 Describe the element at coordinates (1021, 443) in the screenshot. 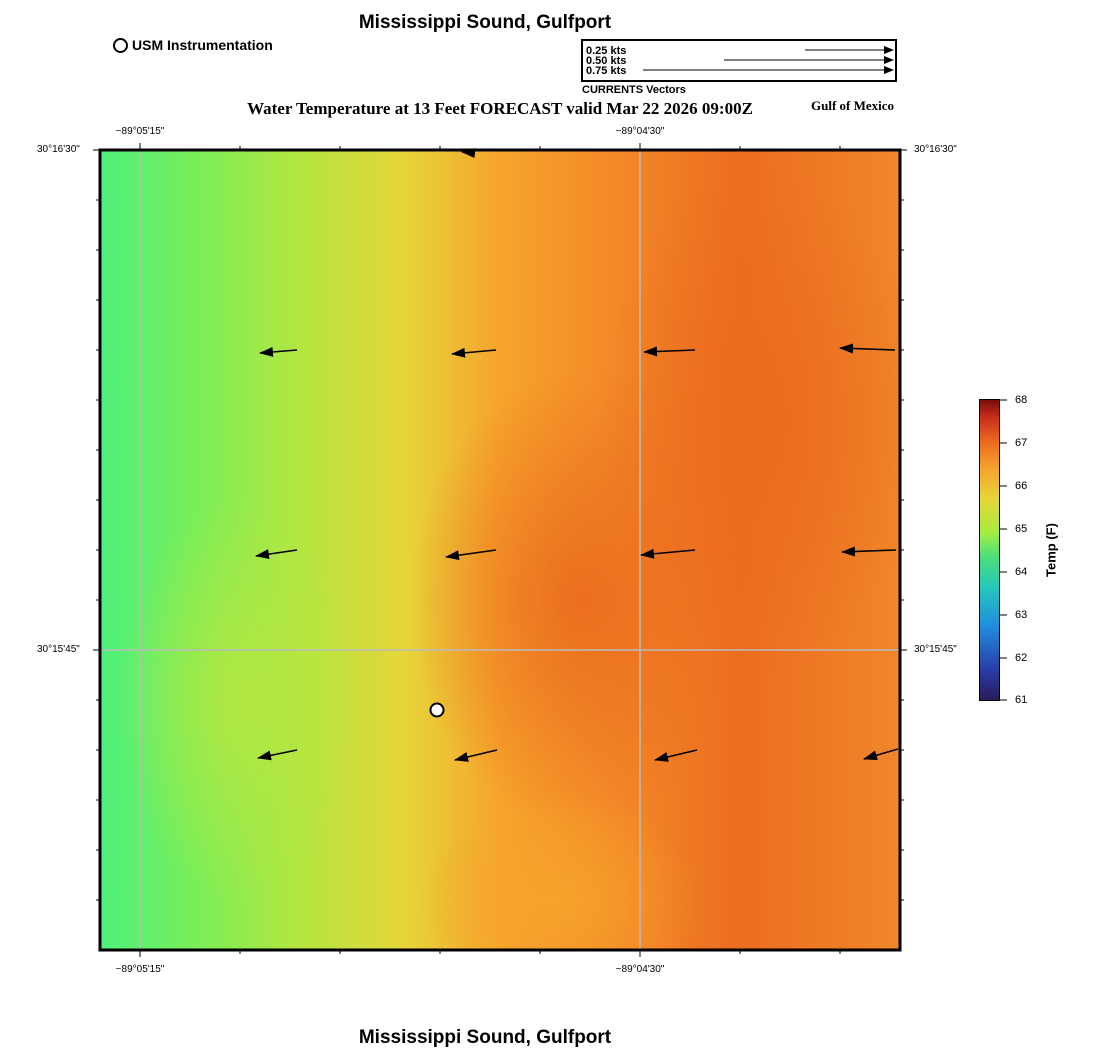

I see `colorbar-tick-label: 67` at that location.